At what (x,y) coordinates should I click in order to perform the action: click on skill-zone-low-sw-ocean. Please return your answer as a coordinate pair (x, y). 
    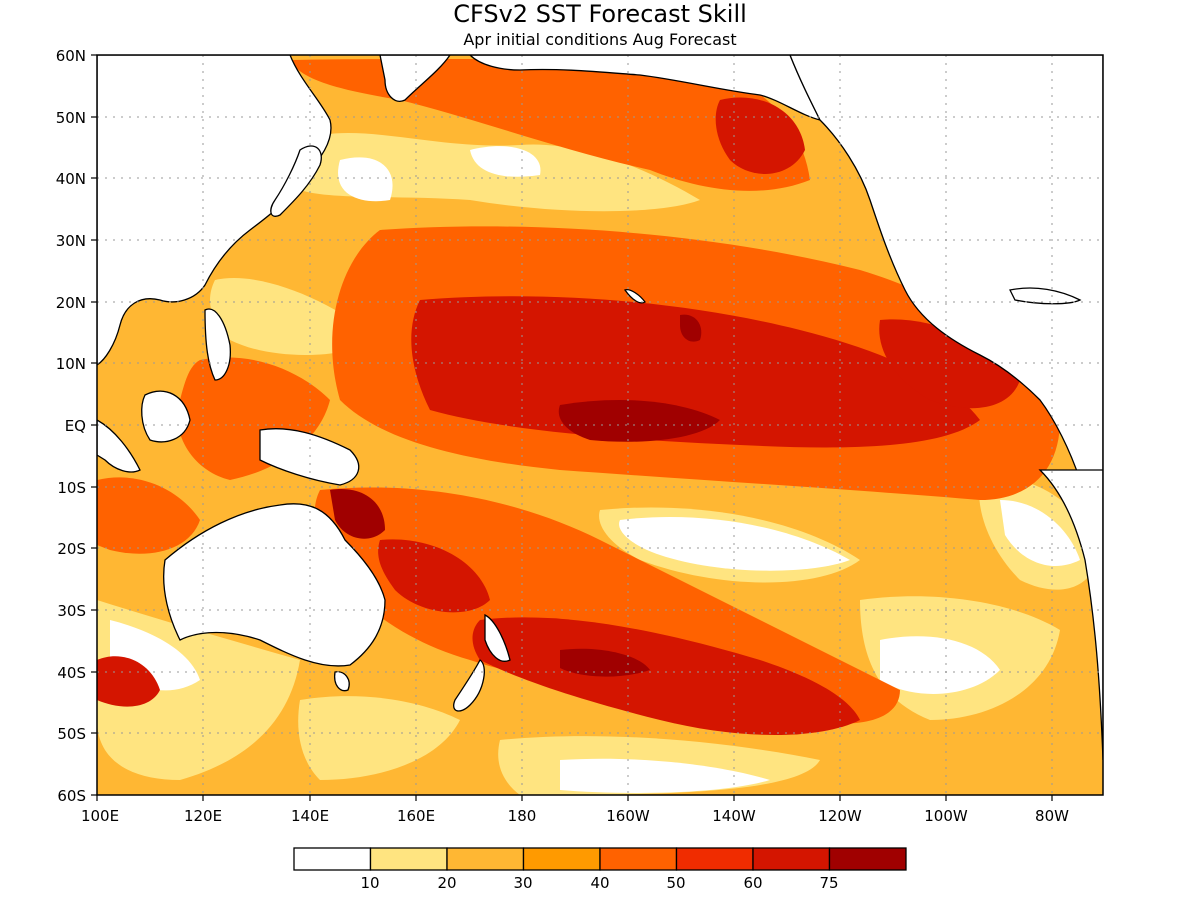
    Looking at the image, I should click on (379, 738).